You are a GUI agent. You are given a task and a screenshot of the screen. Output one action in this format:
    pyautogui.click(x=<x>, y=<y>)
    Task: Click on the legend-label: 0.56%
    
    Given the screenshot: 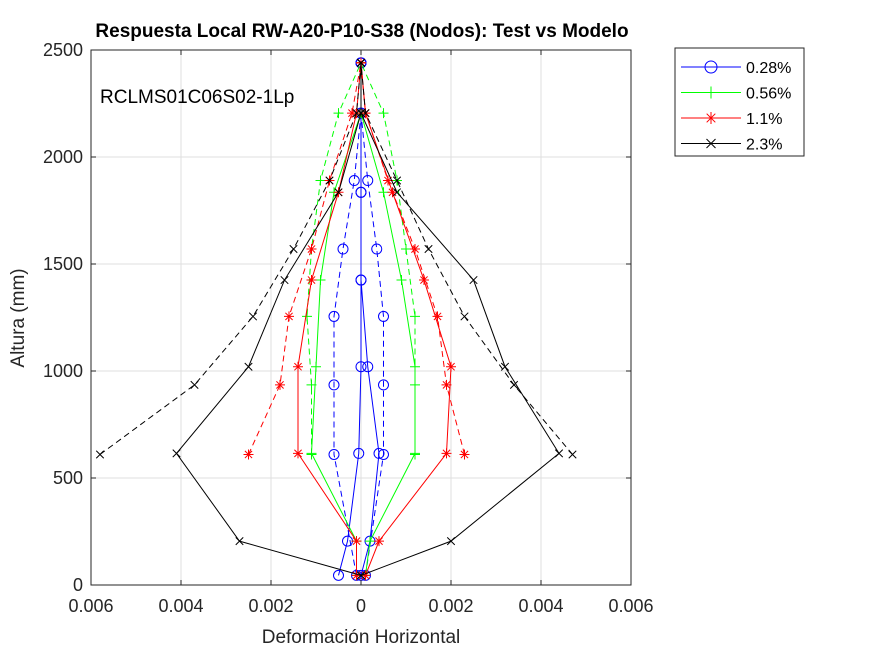 What is the action you would take?
    pyautogui.click(x=768, y=94)
    